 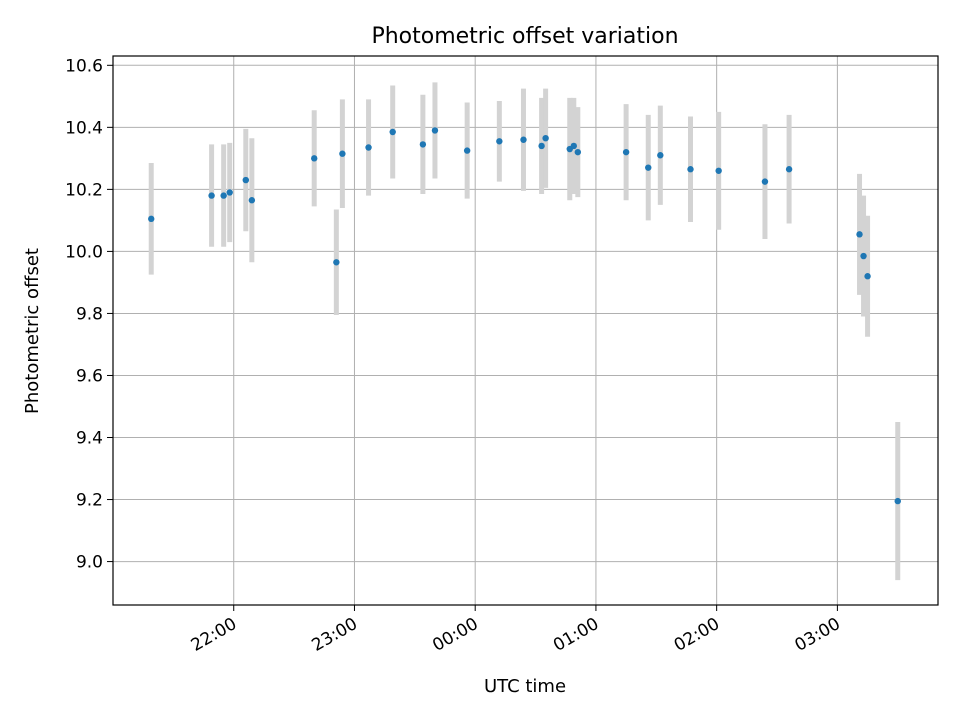 What do you see at coordinates (576, 635) in the screenshot?
I see `x-tick-label: 01:00` at bounding box center [576, 635].